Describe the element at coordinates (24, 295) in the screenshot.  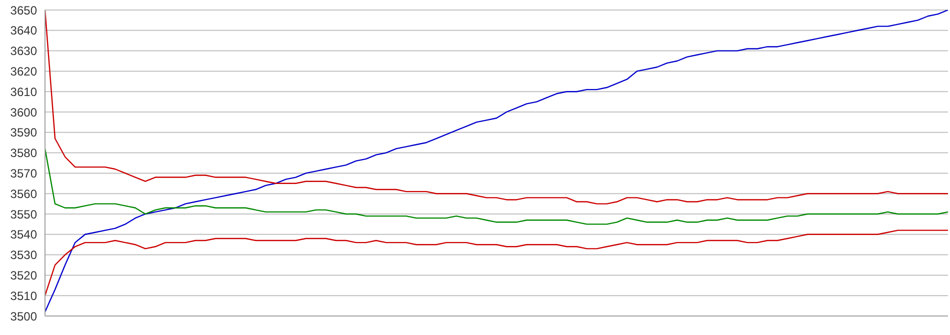
I see `y-tick-label: 3510` at that location.